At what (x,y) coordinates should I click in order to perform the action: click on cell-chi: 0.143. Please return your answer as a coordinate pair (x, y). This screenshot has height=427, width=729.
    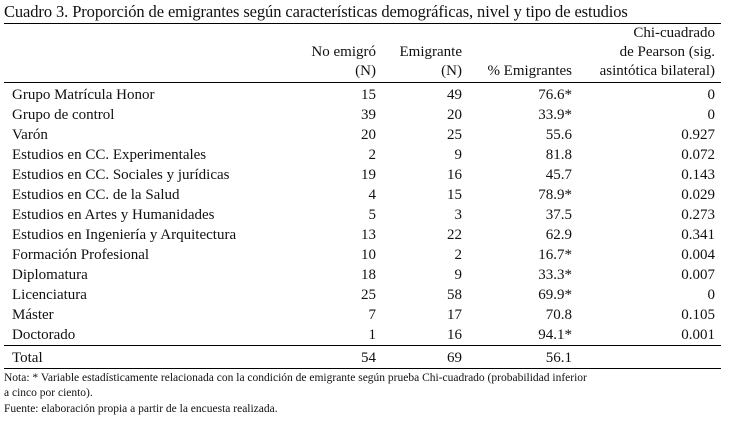
    Looking at the image, I should click on (698, 175).